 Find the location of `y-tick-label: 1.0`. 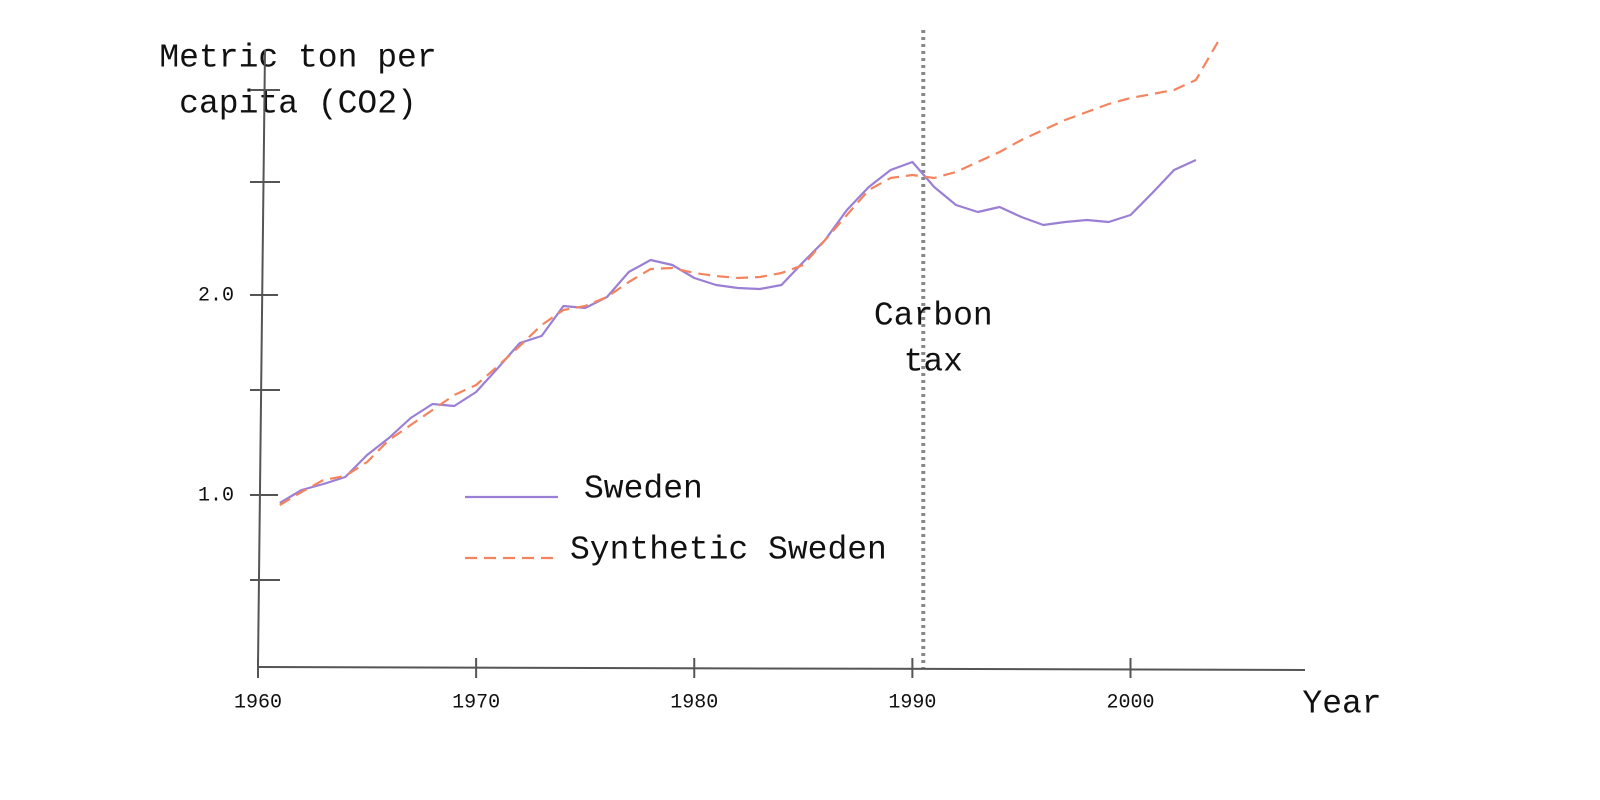

y-tick-label: 1.0 is located at coordinates (216, 495).